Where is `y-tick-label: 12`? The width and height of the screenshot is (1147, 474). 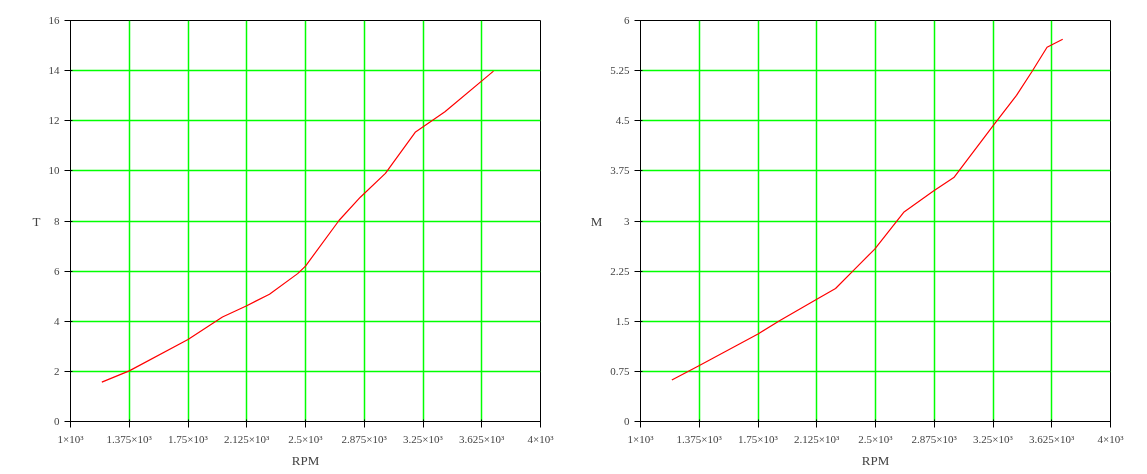
y-tick-label: 12 is located at coordinates (54, 120).